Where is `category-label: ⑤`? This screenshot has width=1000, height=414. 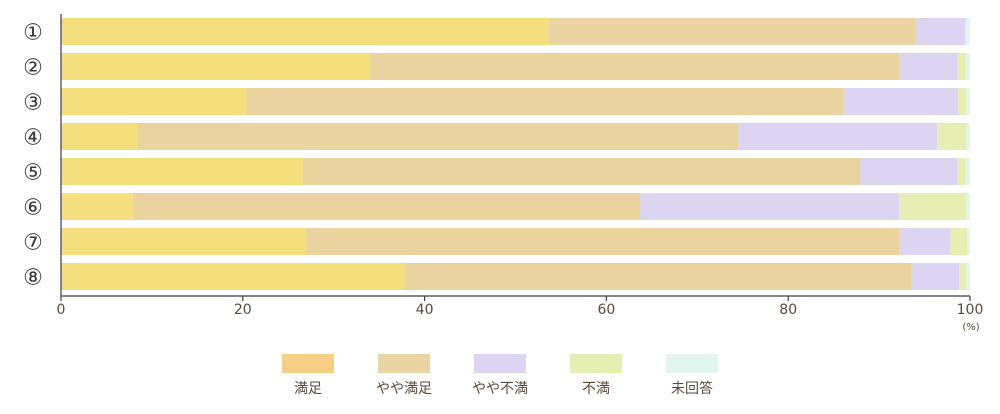 category-label: ⑤ is located at coordinates (33, 173).